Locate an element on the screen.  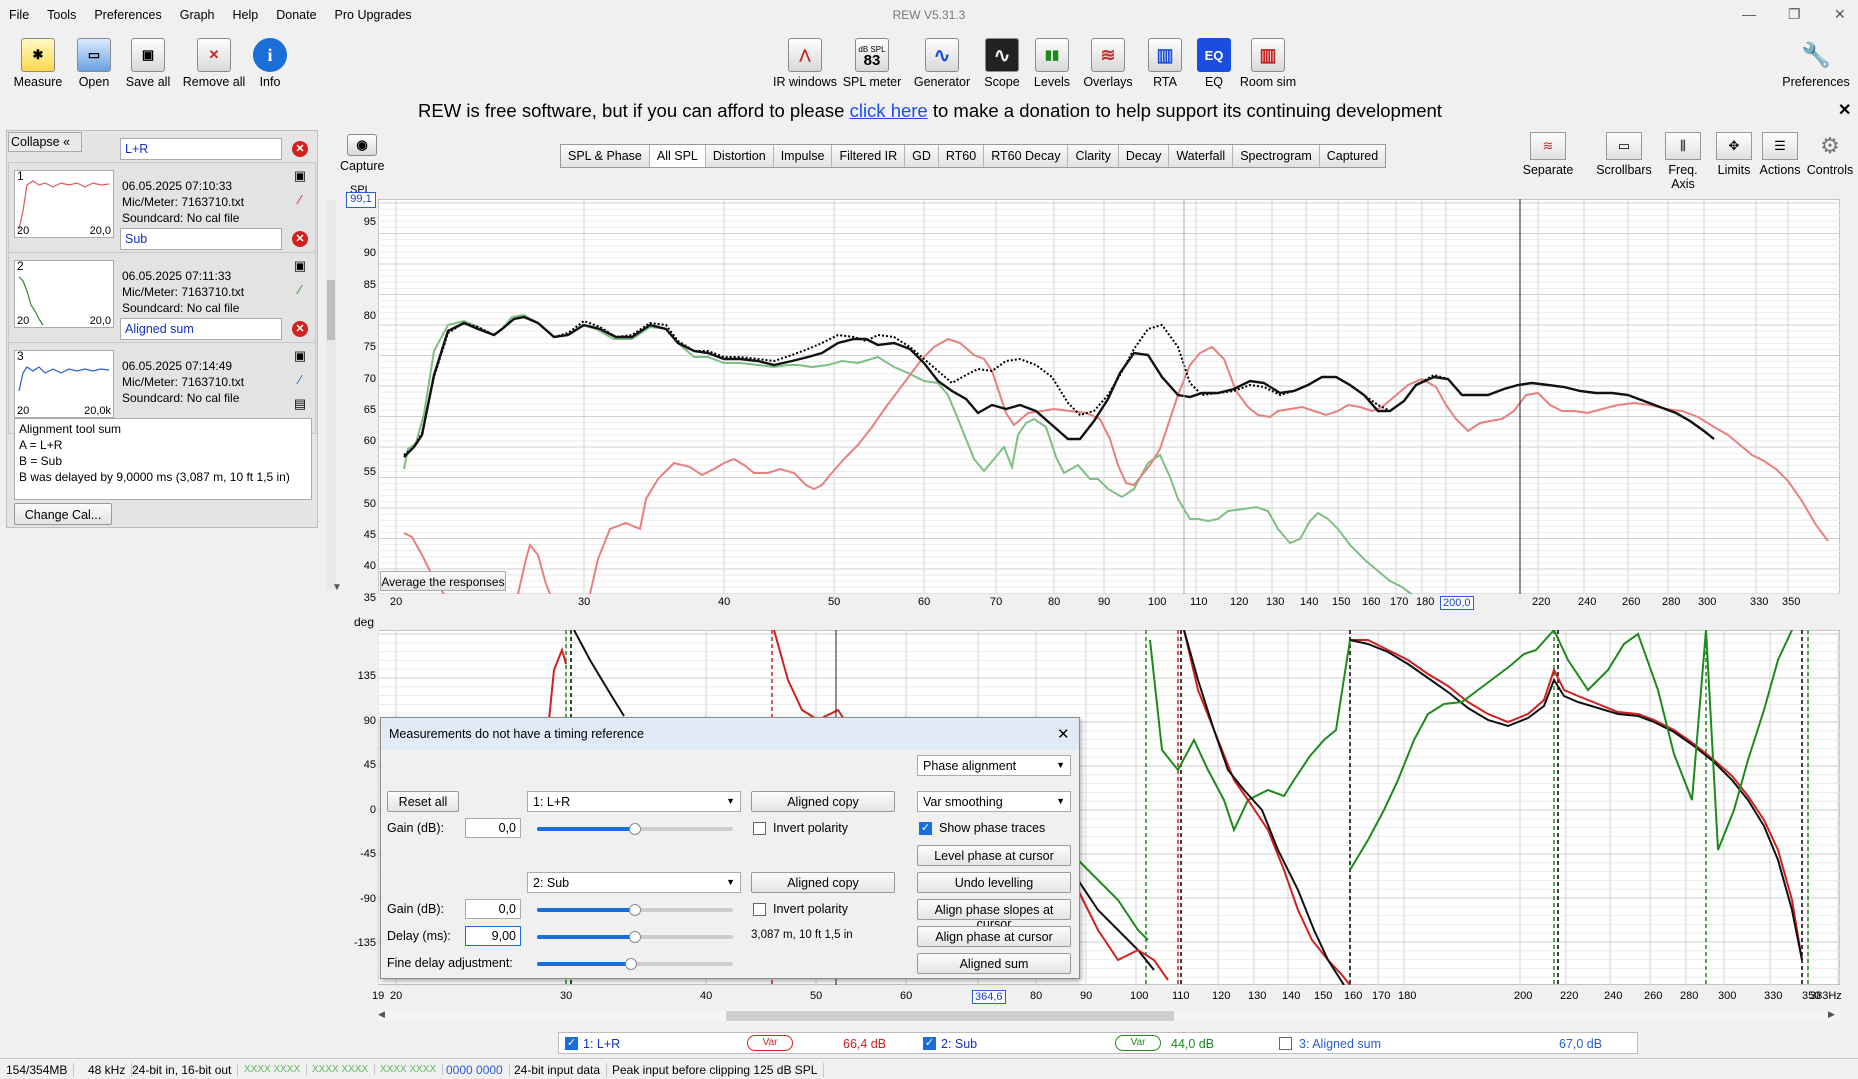
tab-waterfall: Waterfall is located at coordinates (1201, 156).